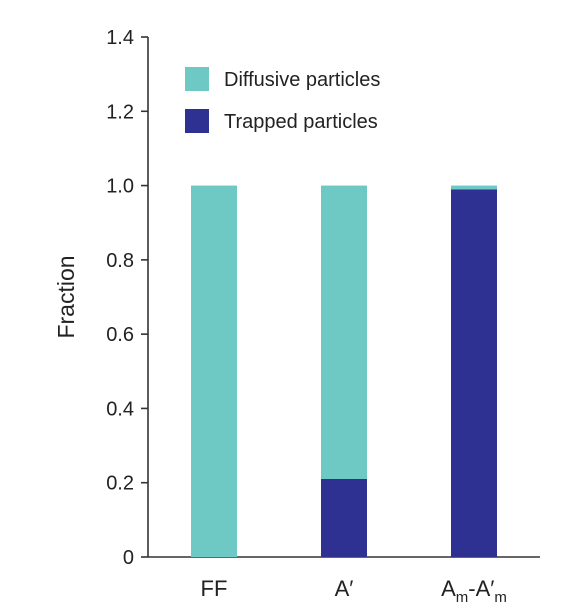  I want to click on y-tick-label: 0.4, so click(120, 409).